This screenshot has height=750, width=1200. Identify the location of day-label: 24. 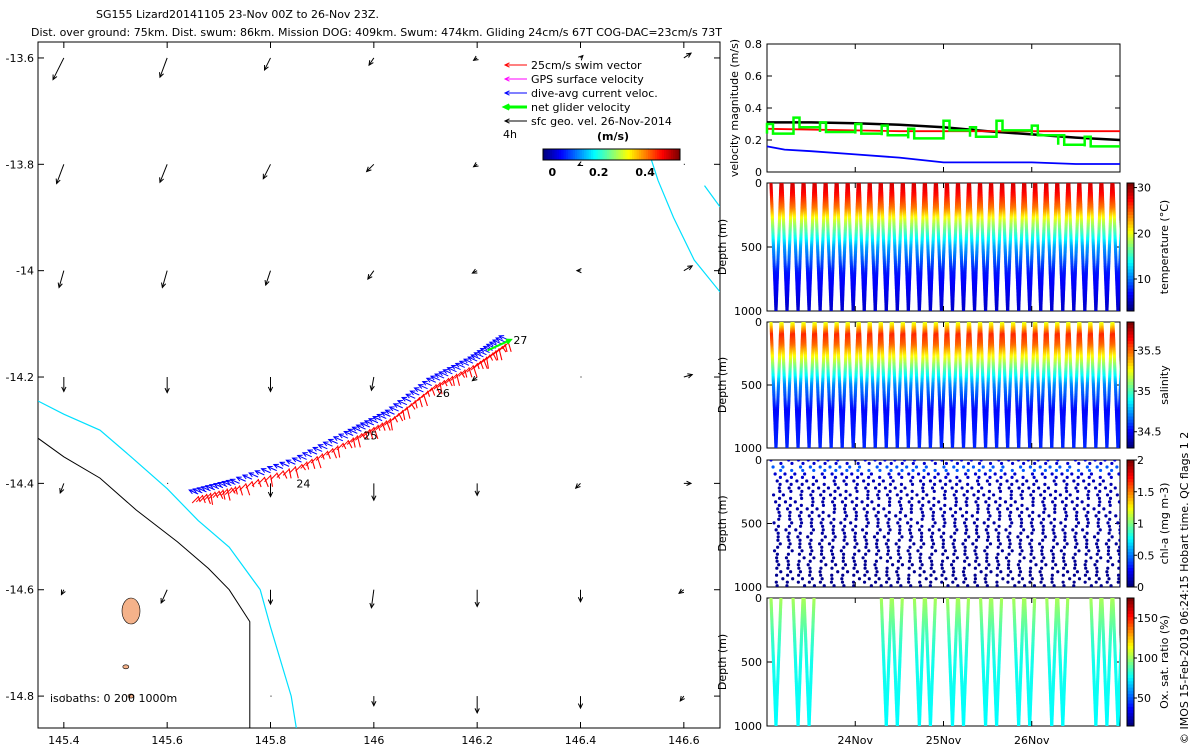
(303, 483).